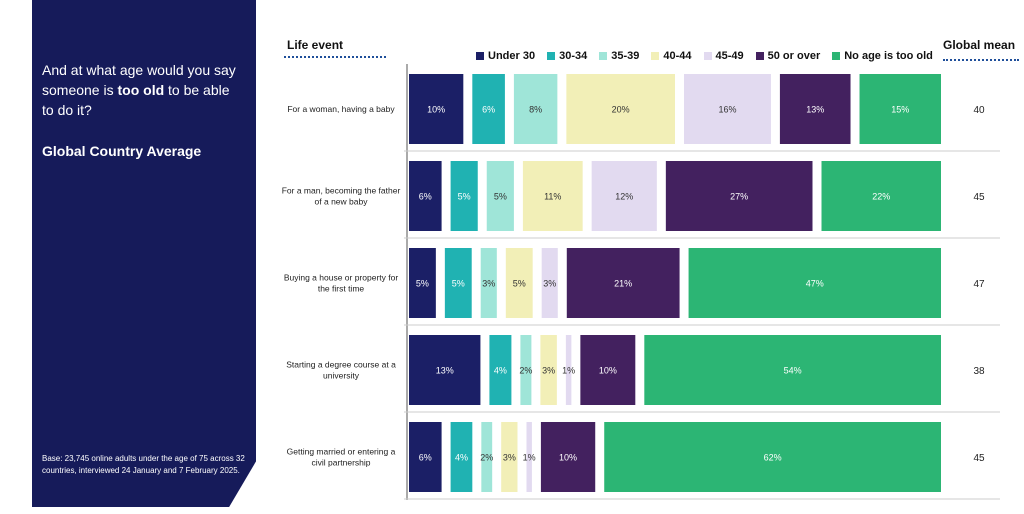 Image resolution: width=1024 pixels, height=514 pixels. What do you see at coordinates (341, 278) in the screenshot?
I see `row-label: Buying a house or property for` at bounding box center [341, 278].